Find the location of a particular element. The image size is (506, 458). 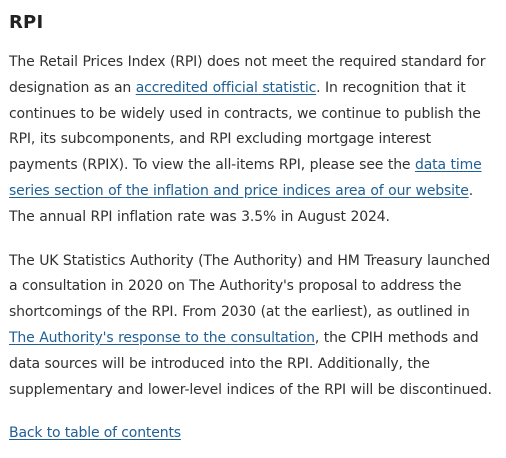

back-to-toc-container: Back to table of contents is located at coordinates (252, 434).